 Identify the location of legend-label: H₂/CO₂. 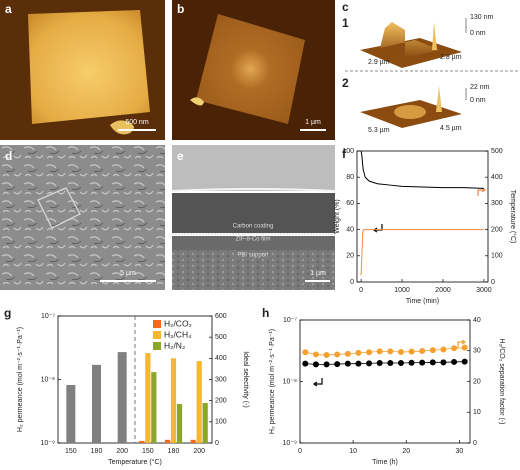
(178, 323).